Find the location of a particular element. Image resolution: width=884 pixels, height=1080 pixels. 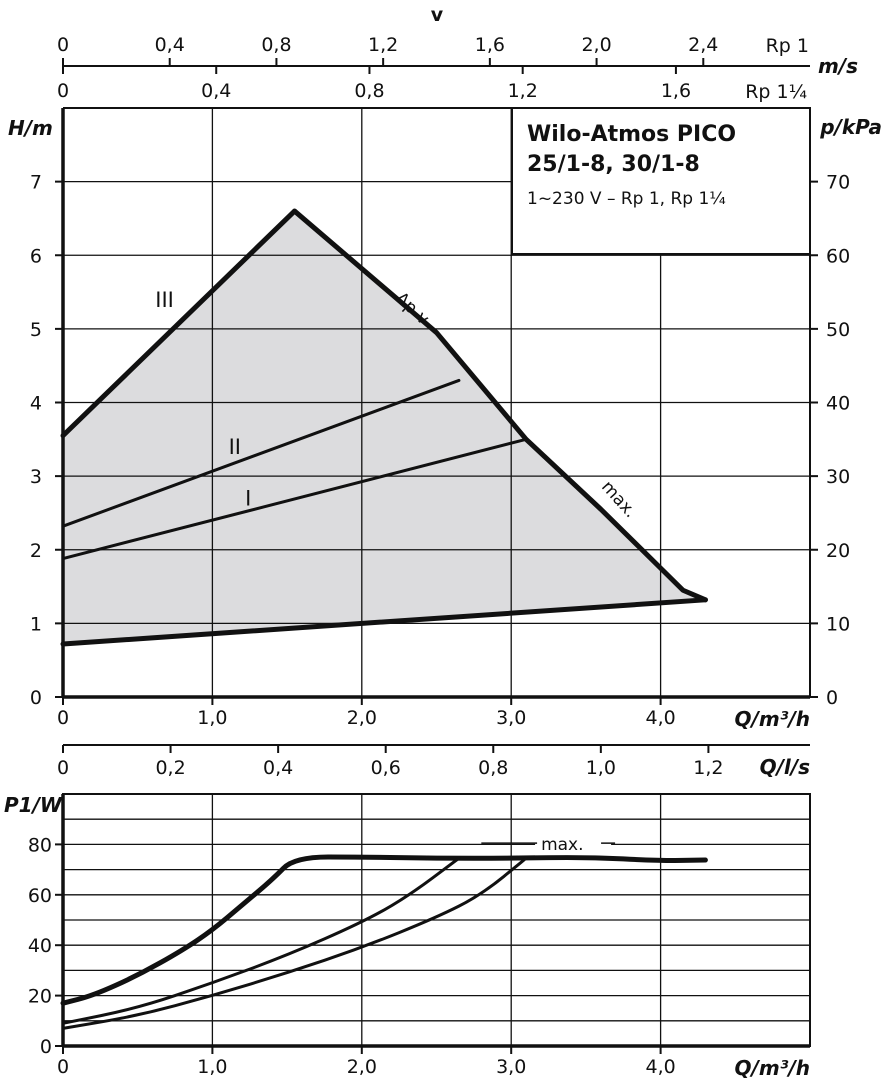

rp1-tick-label-6: 2,4 is located at coordinates (703, 45).